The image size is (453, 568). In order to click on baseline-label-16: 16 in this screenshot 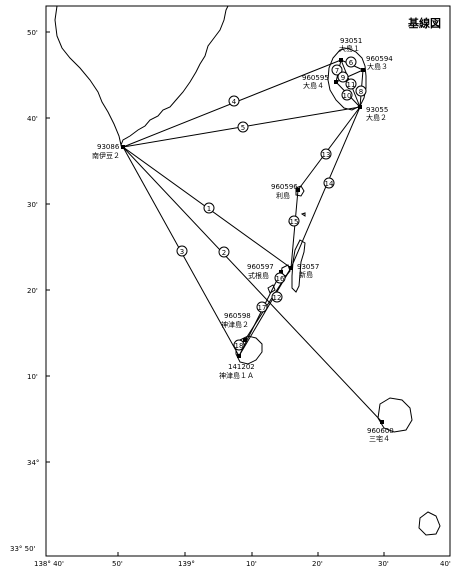, I will do `click(280, 278)`.